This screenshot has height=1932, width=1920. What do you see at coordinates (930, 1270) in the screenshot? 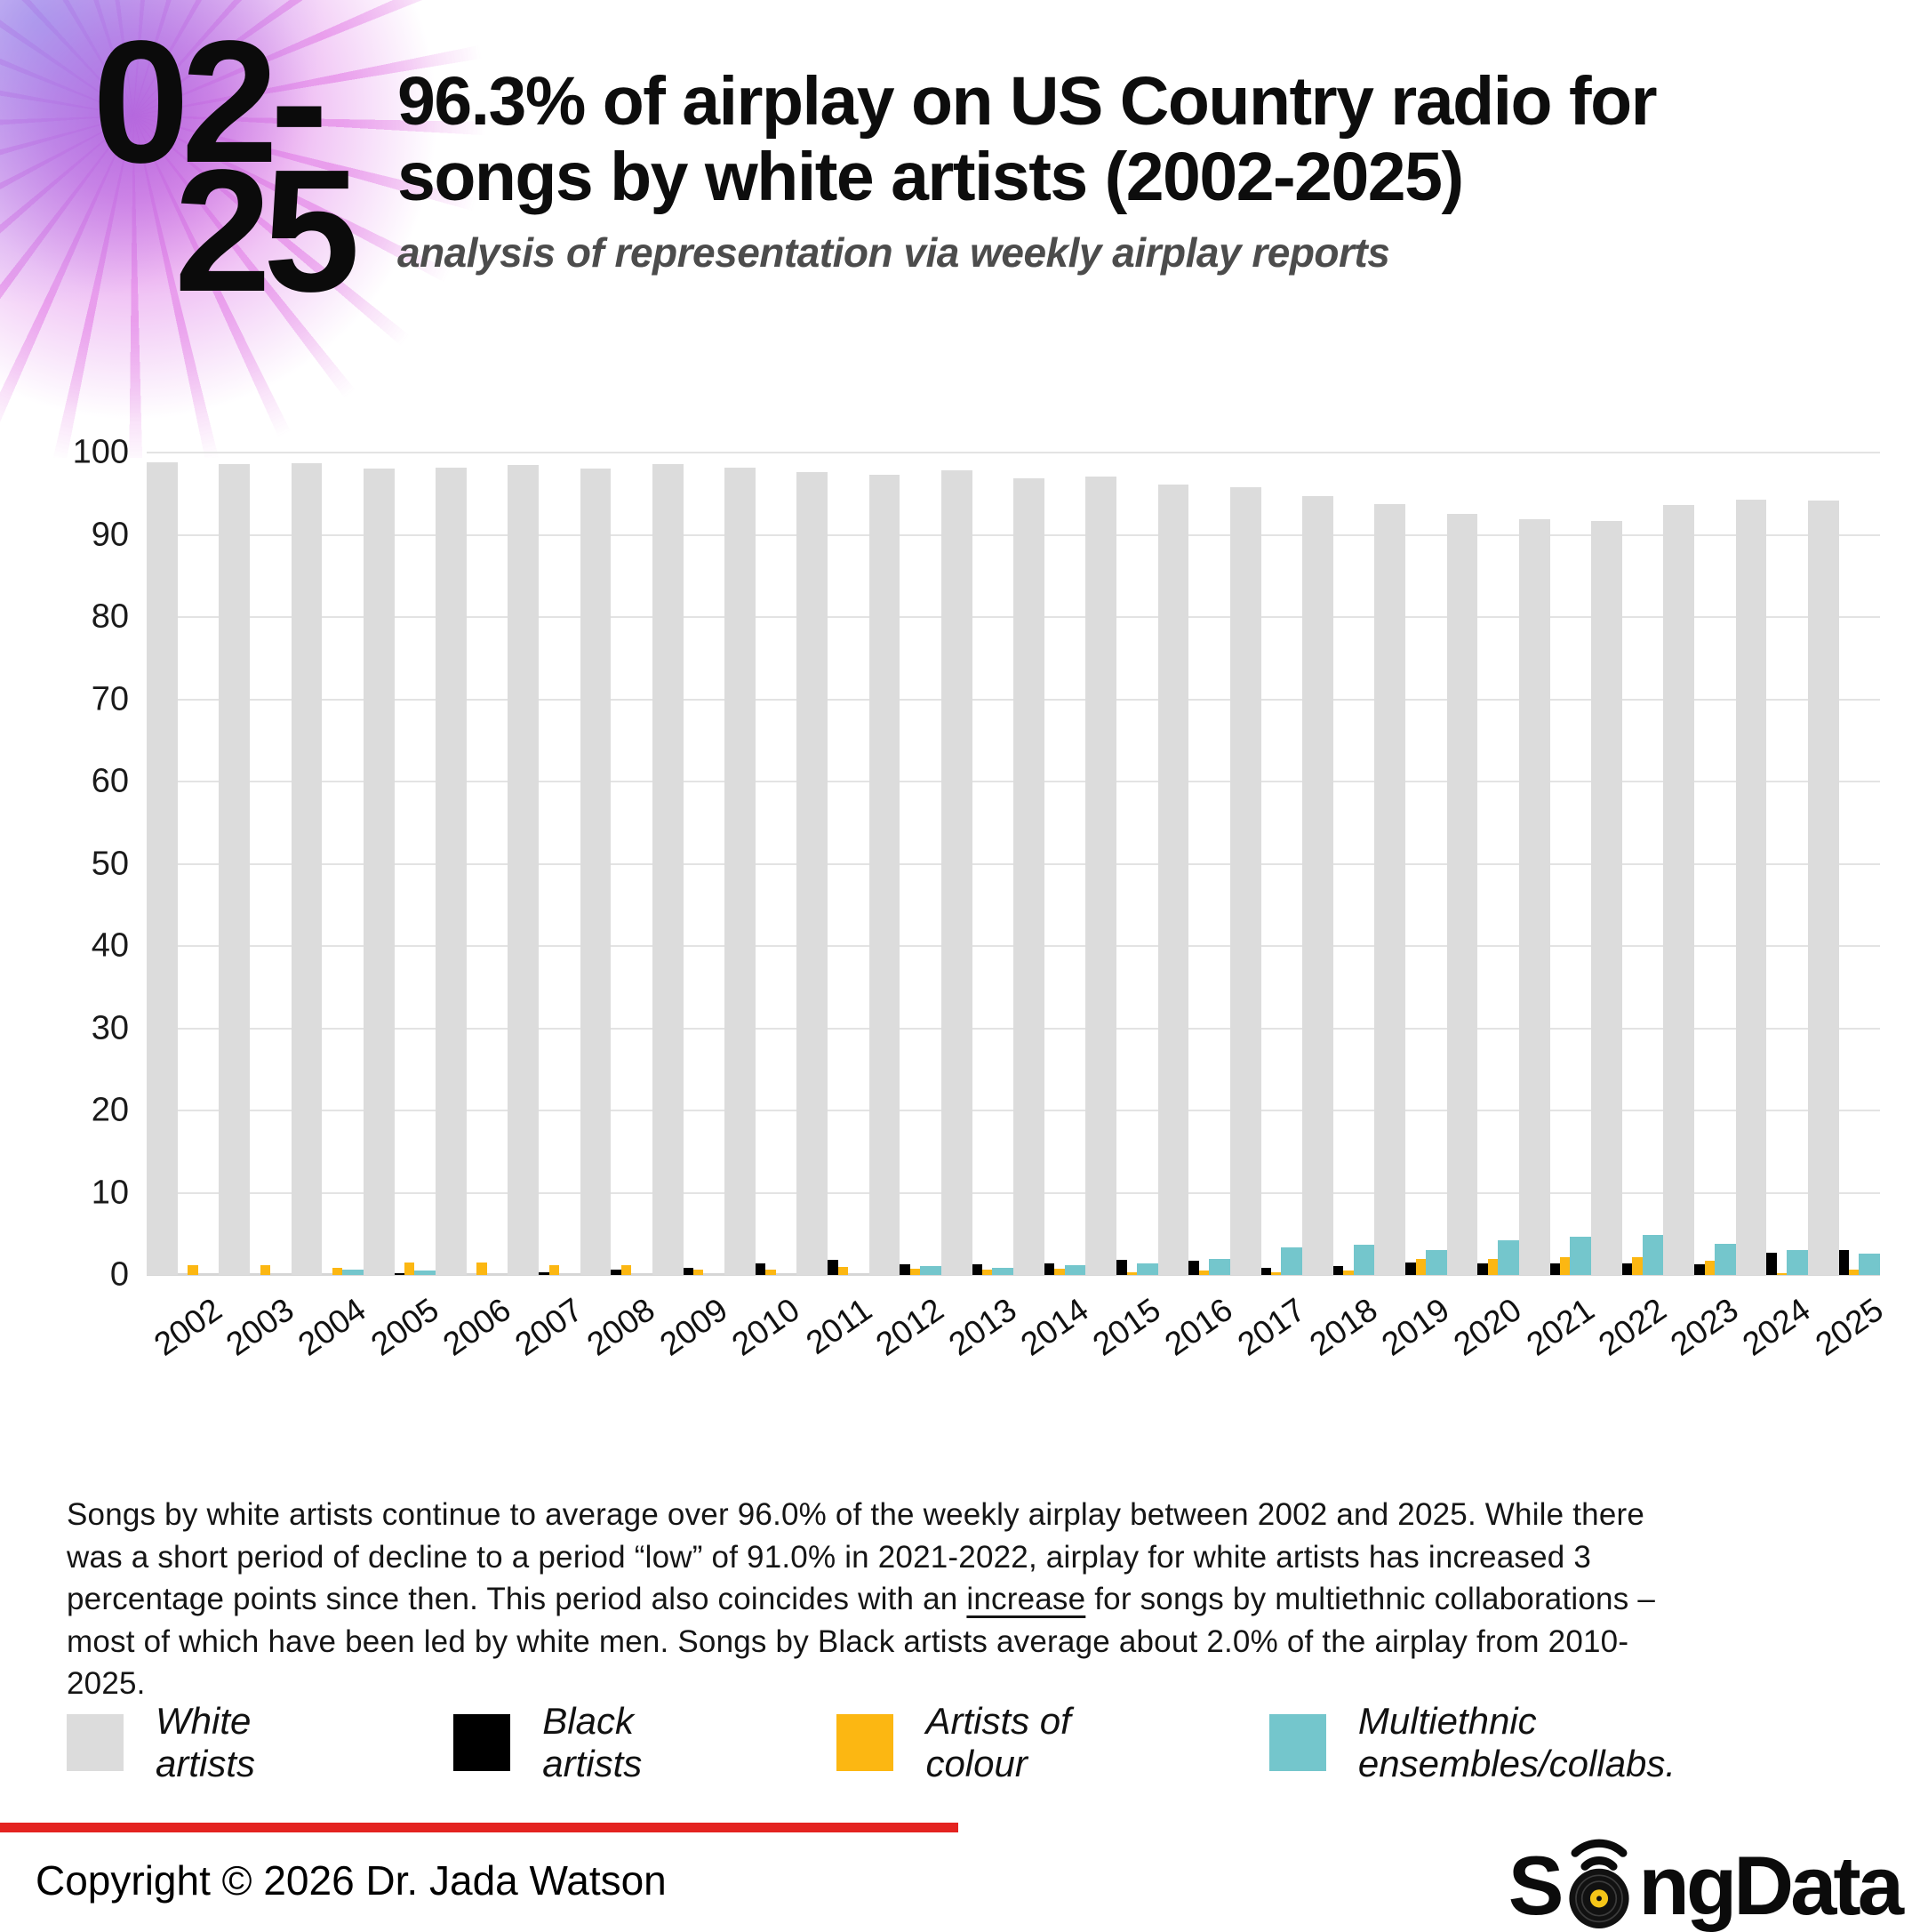
I see `bar-multi-2012` at bounding box center [930, 1270].